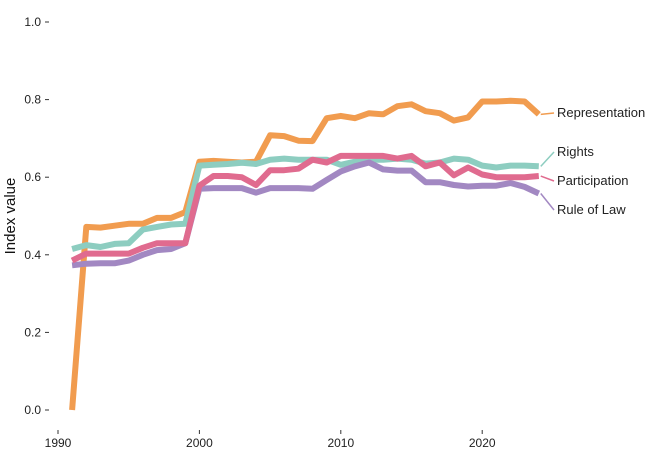 The height and width of the screenshot is (472, 668). Describe the element at coordinates (270, 440) in the screenshot. I see `x-axis: 1990 2000 2010 2020` at that location.